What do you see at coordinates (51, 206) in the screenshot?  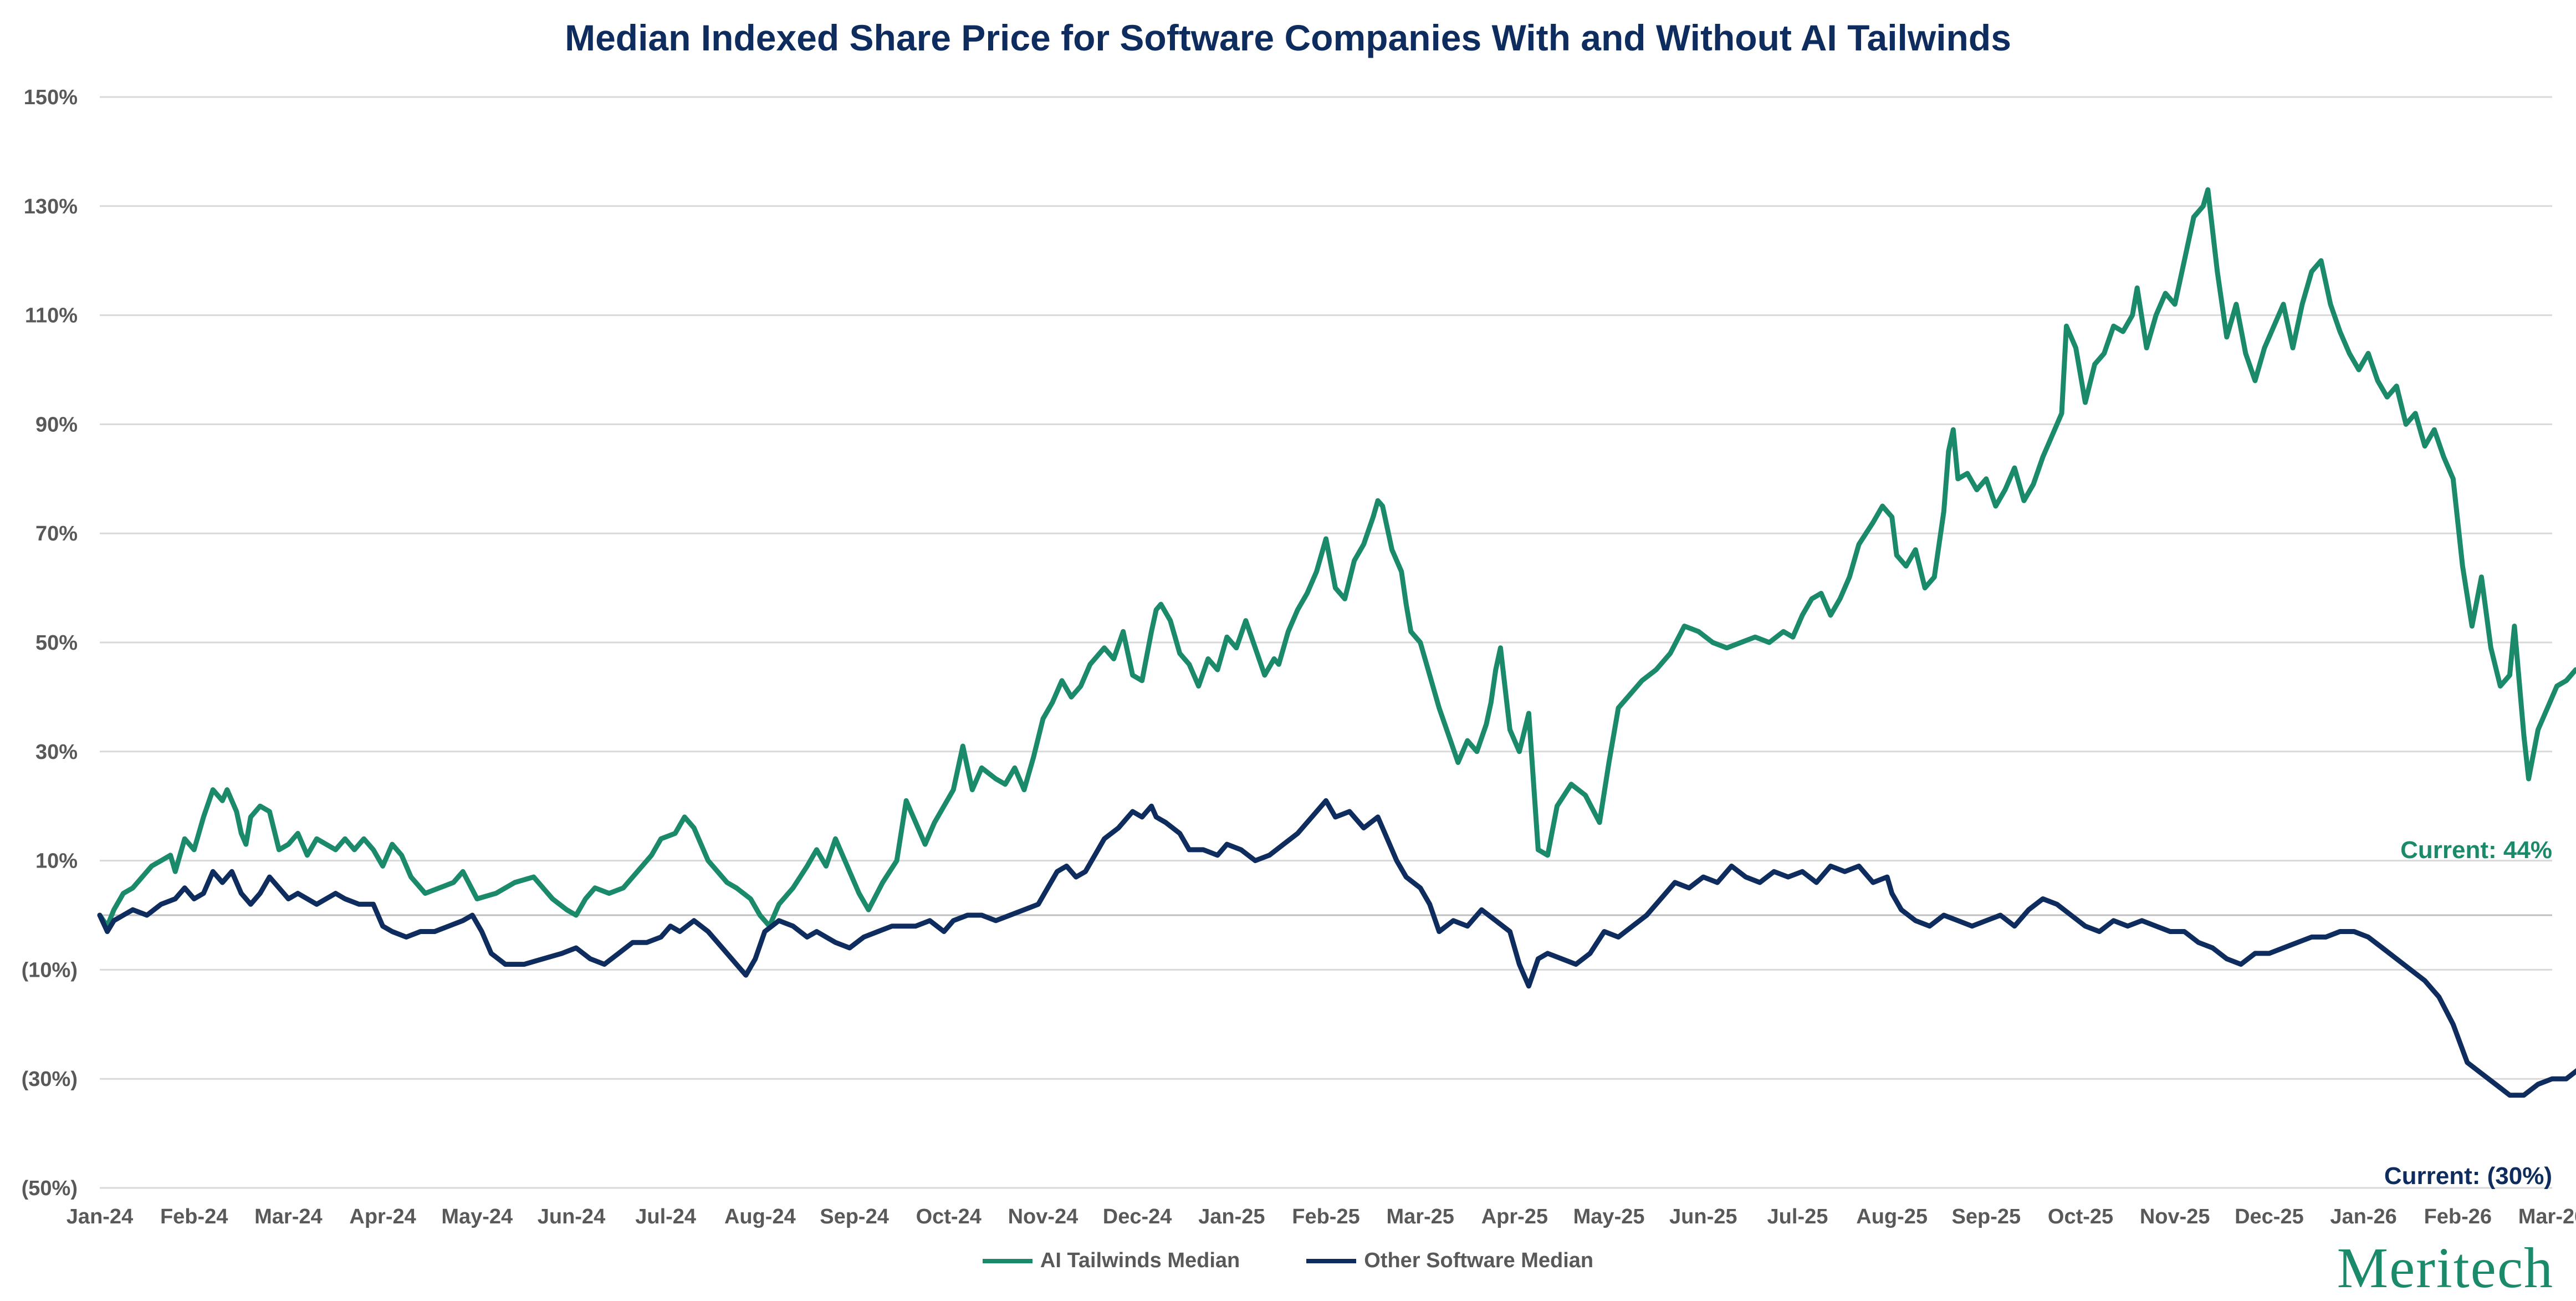 I see `y-tick-label: 130%` at bounding box center [51, 206].